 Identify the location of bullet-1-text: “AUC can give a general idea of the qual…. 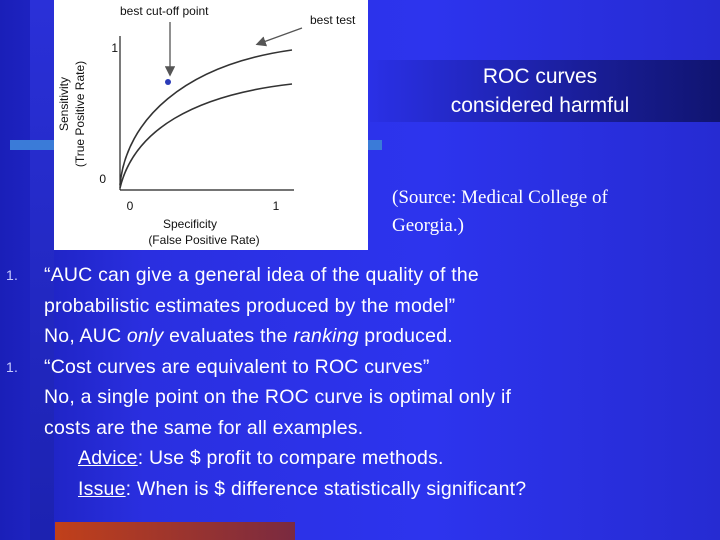
(261, 275).